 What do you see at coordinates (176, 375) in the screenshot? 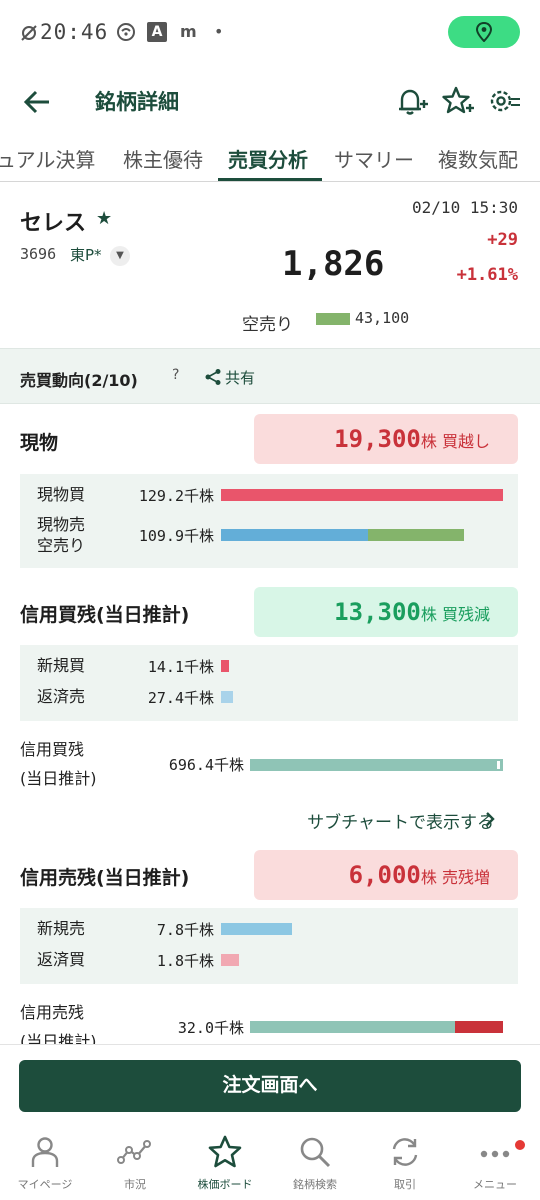
I see `help-icon: ?` at bounding box center [176, 375].